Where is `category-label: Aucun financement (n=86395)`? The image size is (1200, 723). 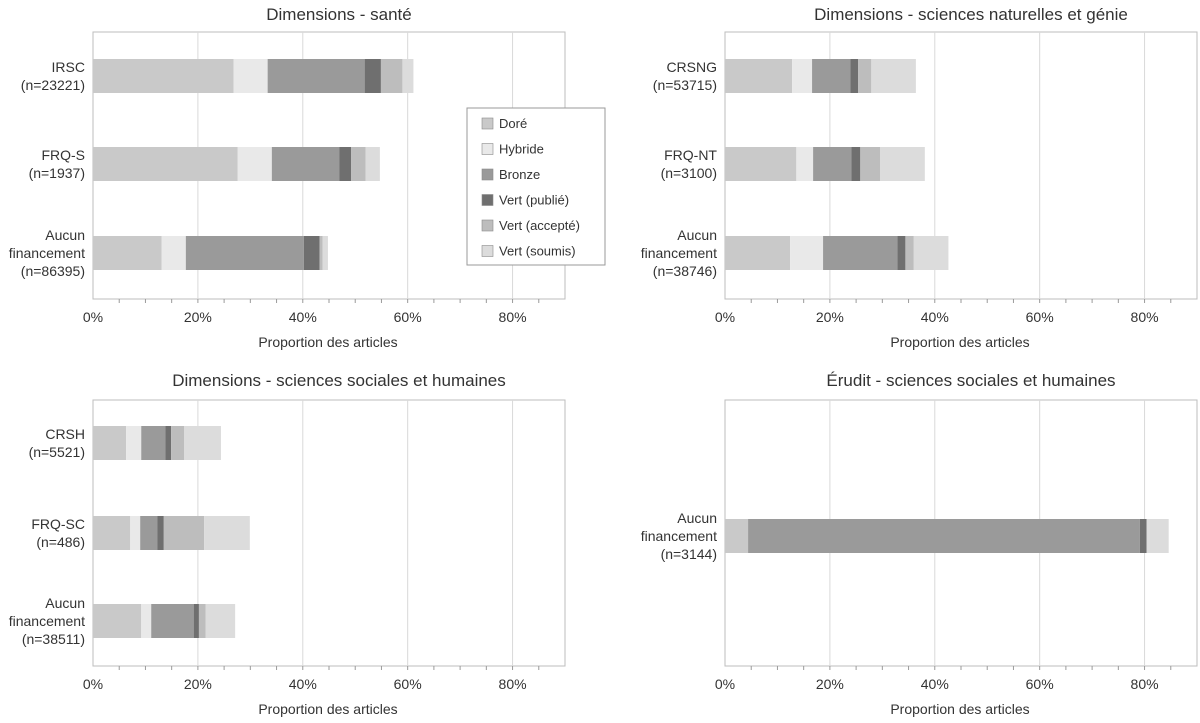
category-label: Aucun financement (n=86395) is located at coordinates (47, 253).